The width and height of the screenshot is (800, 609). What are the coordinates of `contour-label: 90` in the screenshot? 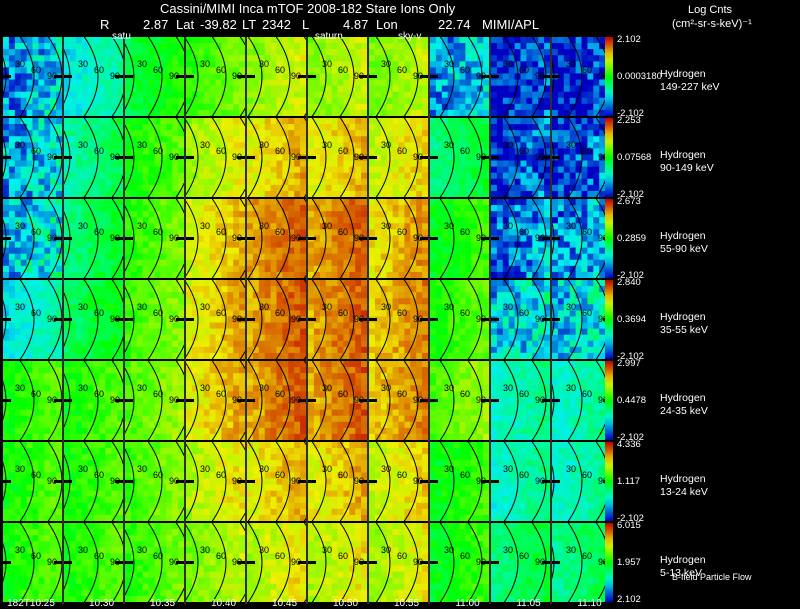 It's located at (52, 319).